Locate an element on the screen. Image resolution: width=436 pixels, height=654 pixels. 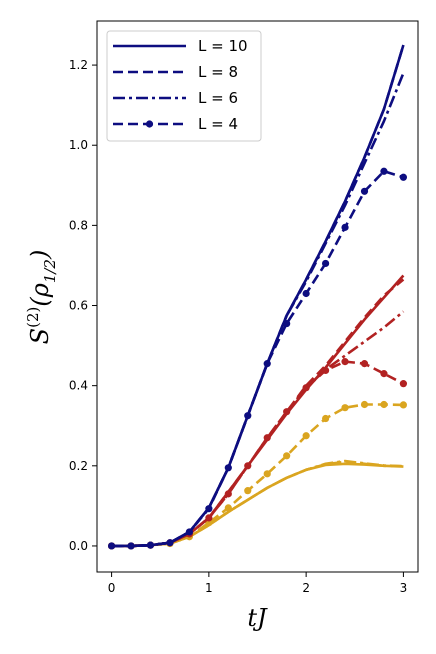
legend-box is located at coordinates (184, 86).